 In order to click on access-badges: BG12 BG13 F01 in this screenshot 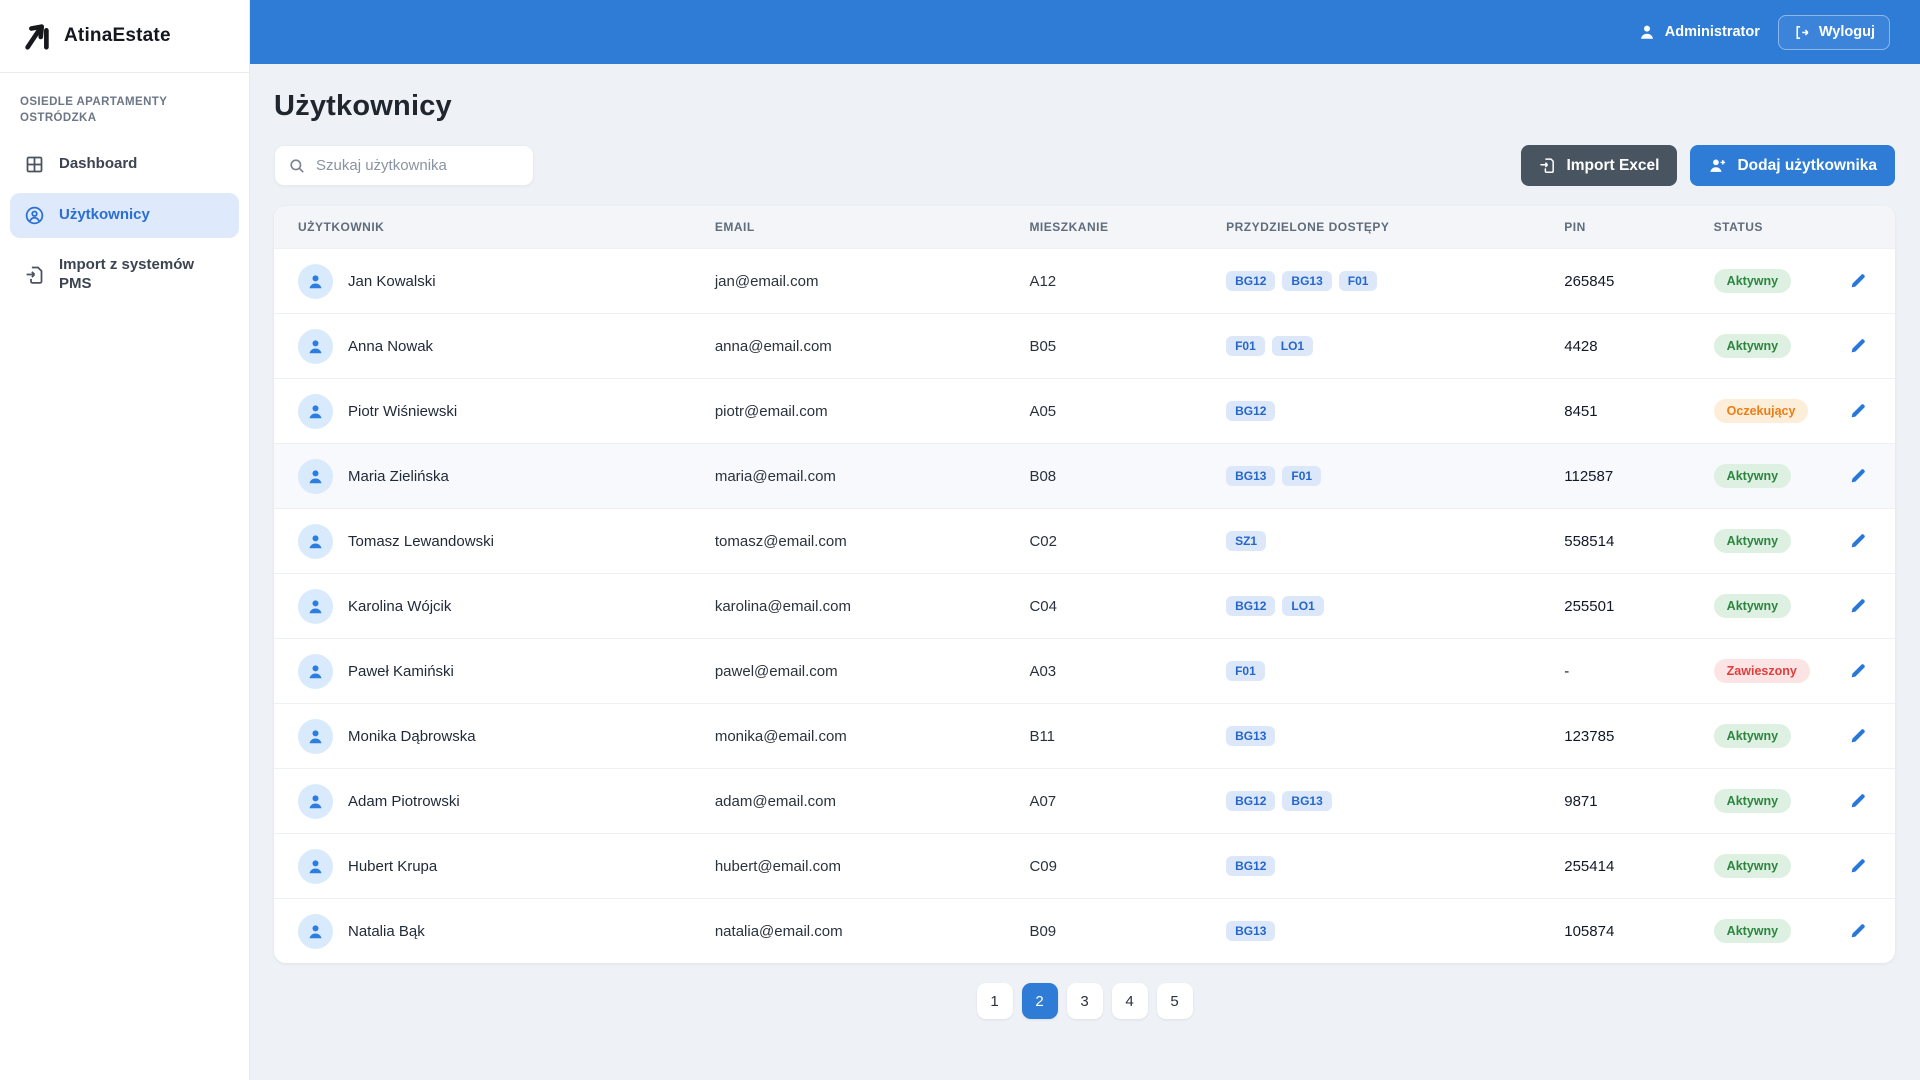, I will do `click(1395, 281)`.